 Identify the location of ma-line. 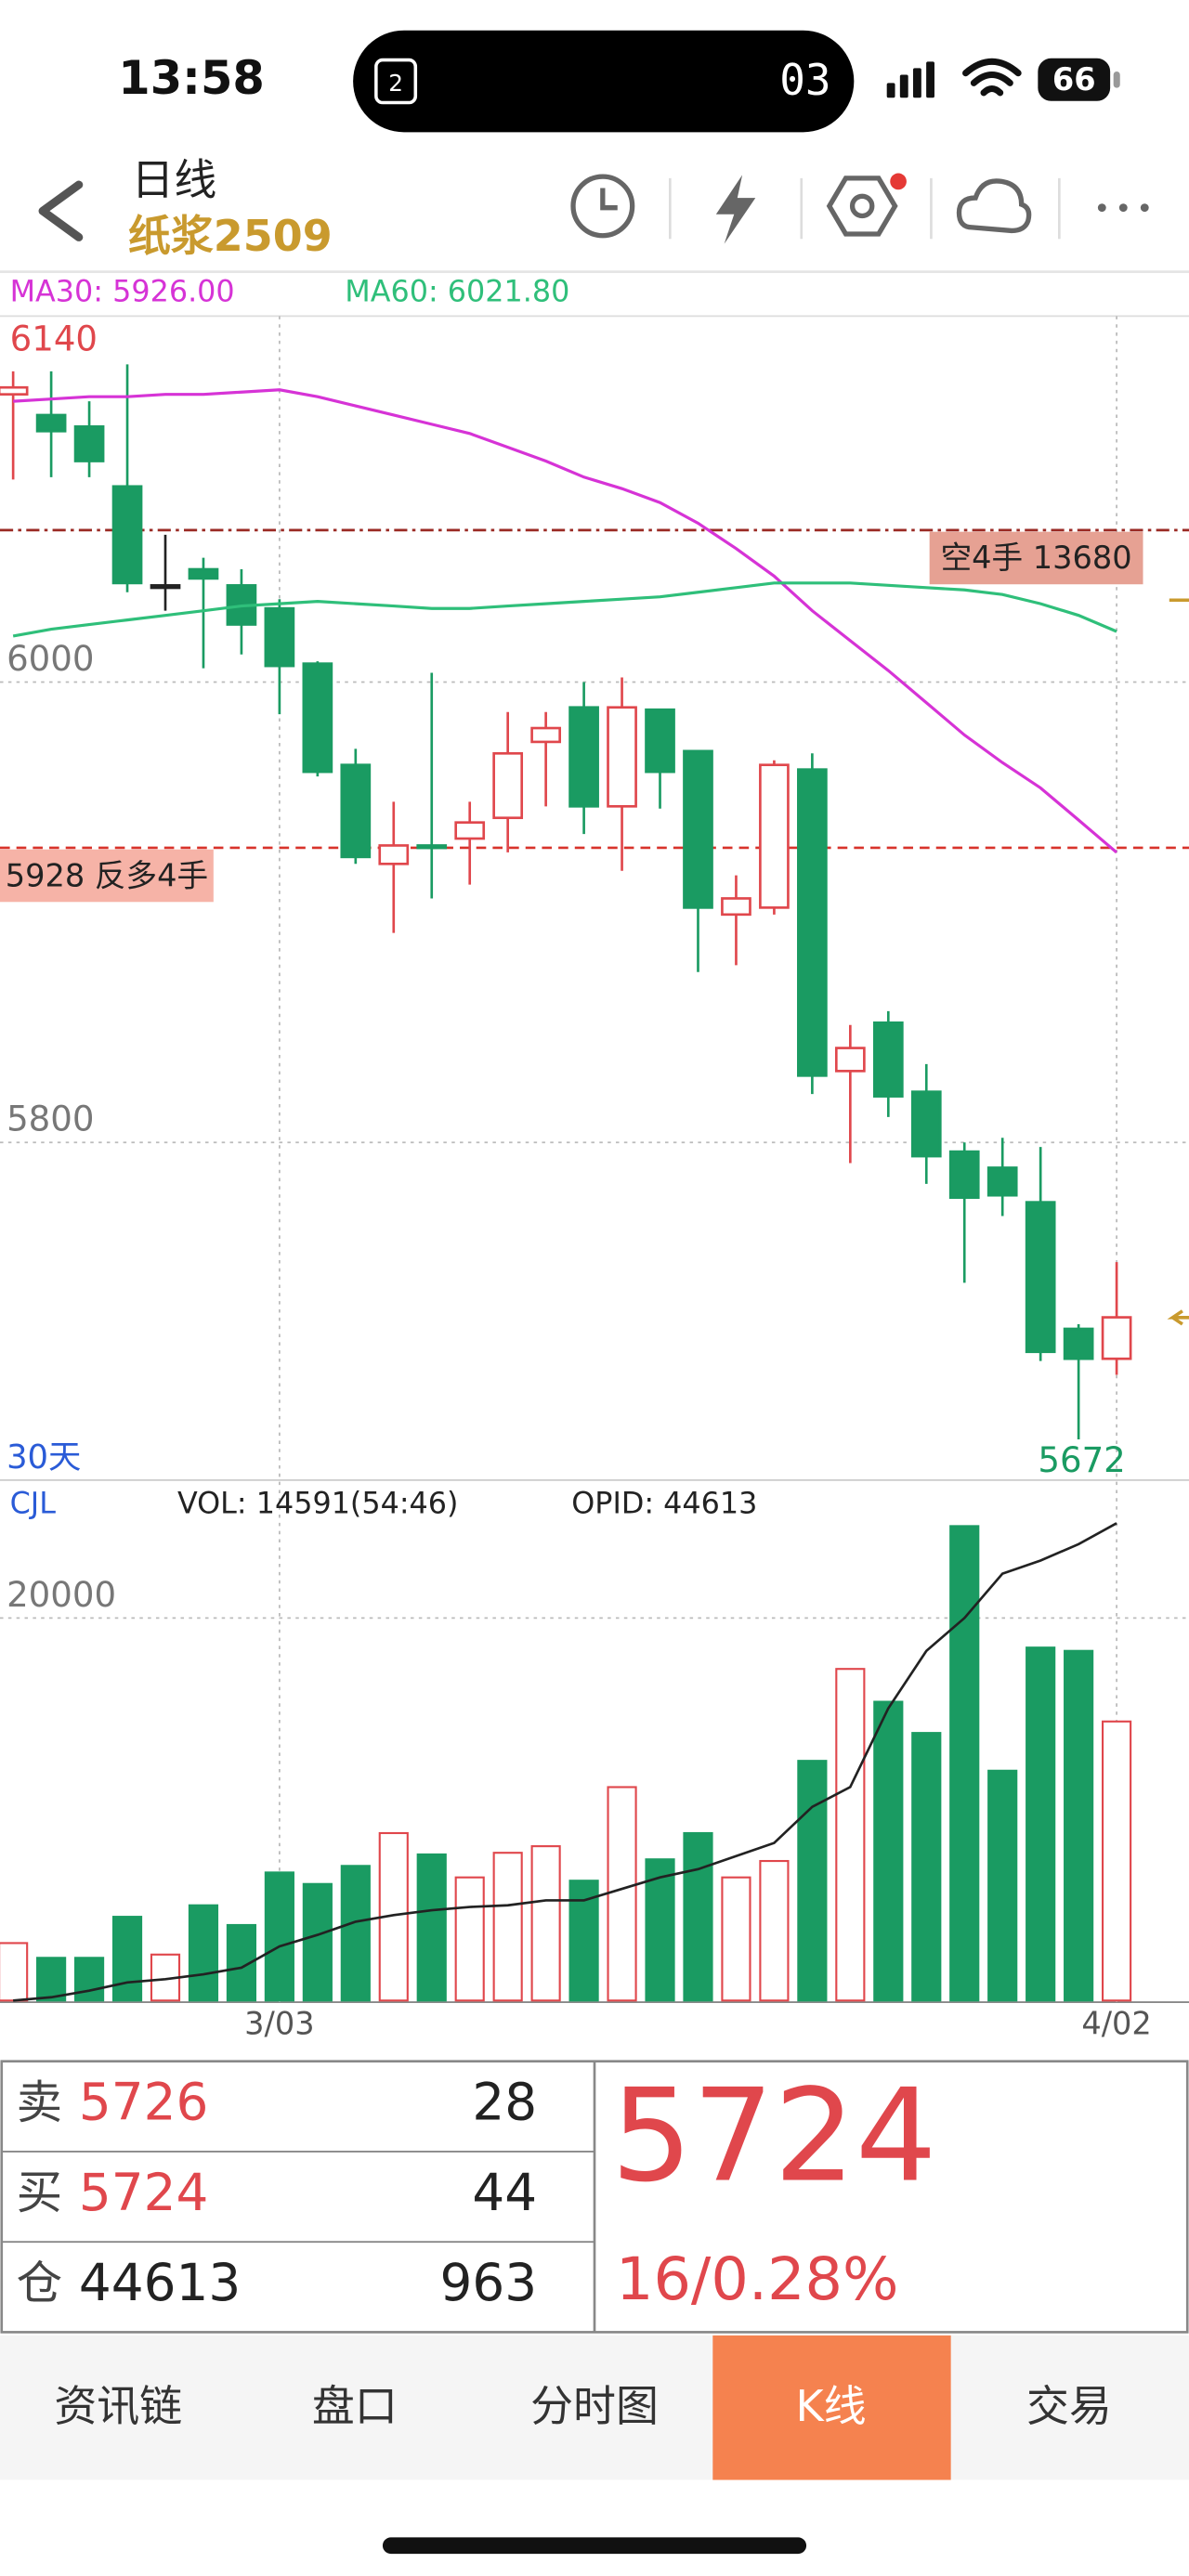
(564, 609).